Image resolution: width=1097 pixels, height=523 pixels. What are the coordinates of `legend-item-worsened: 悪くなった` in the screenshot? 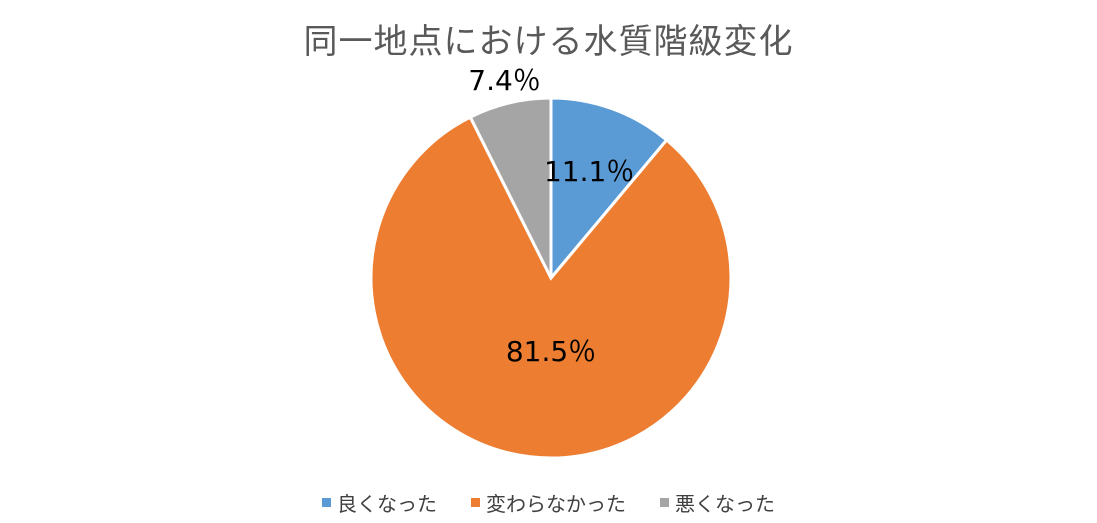 It's located at (717, 502).